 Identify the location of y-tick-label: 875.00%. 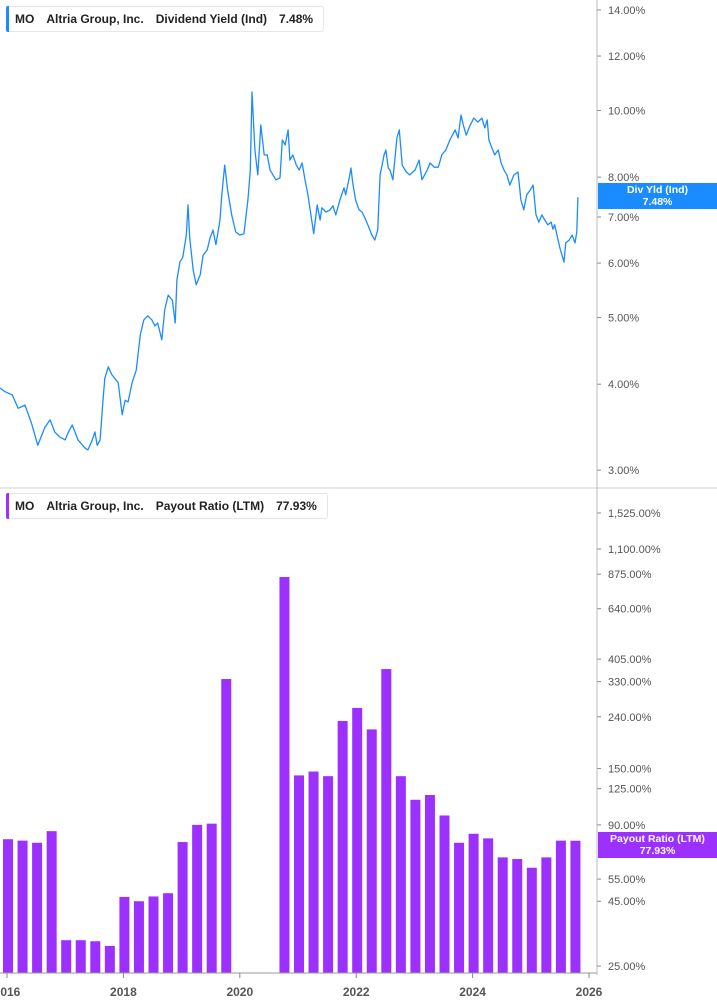
(630, 575).